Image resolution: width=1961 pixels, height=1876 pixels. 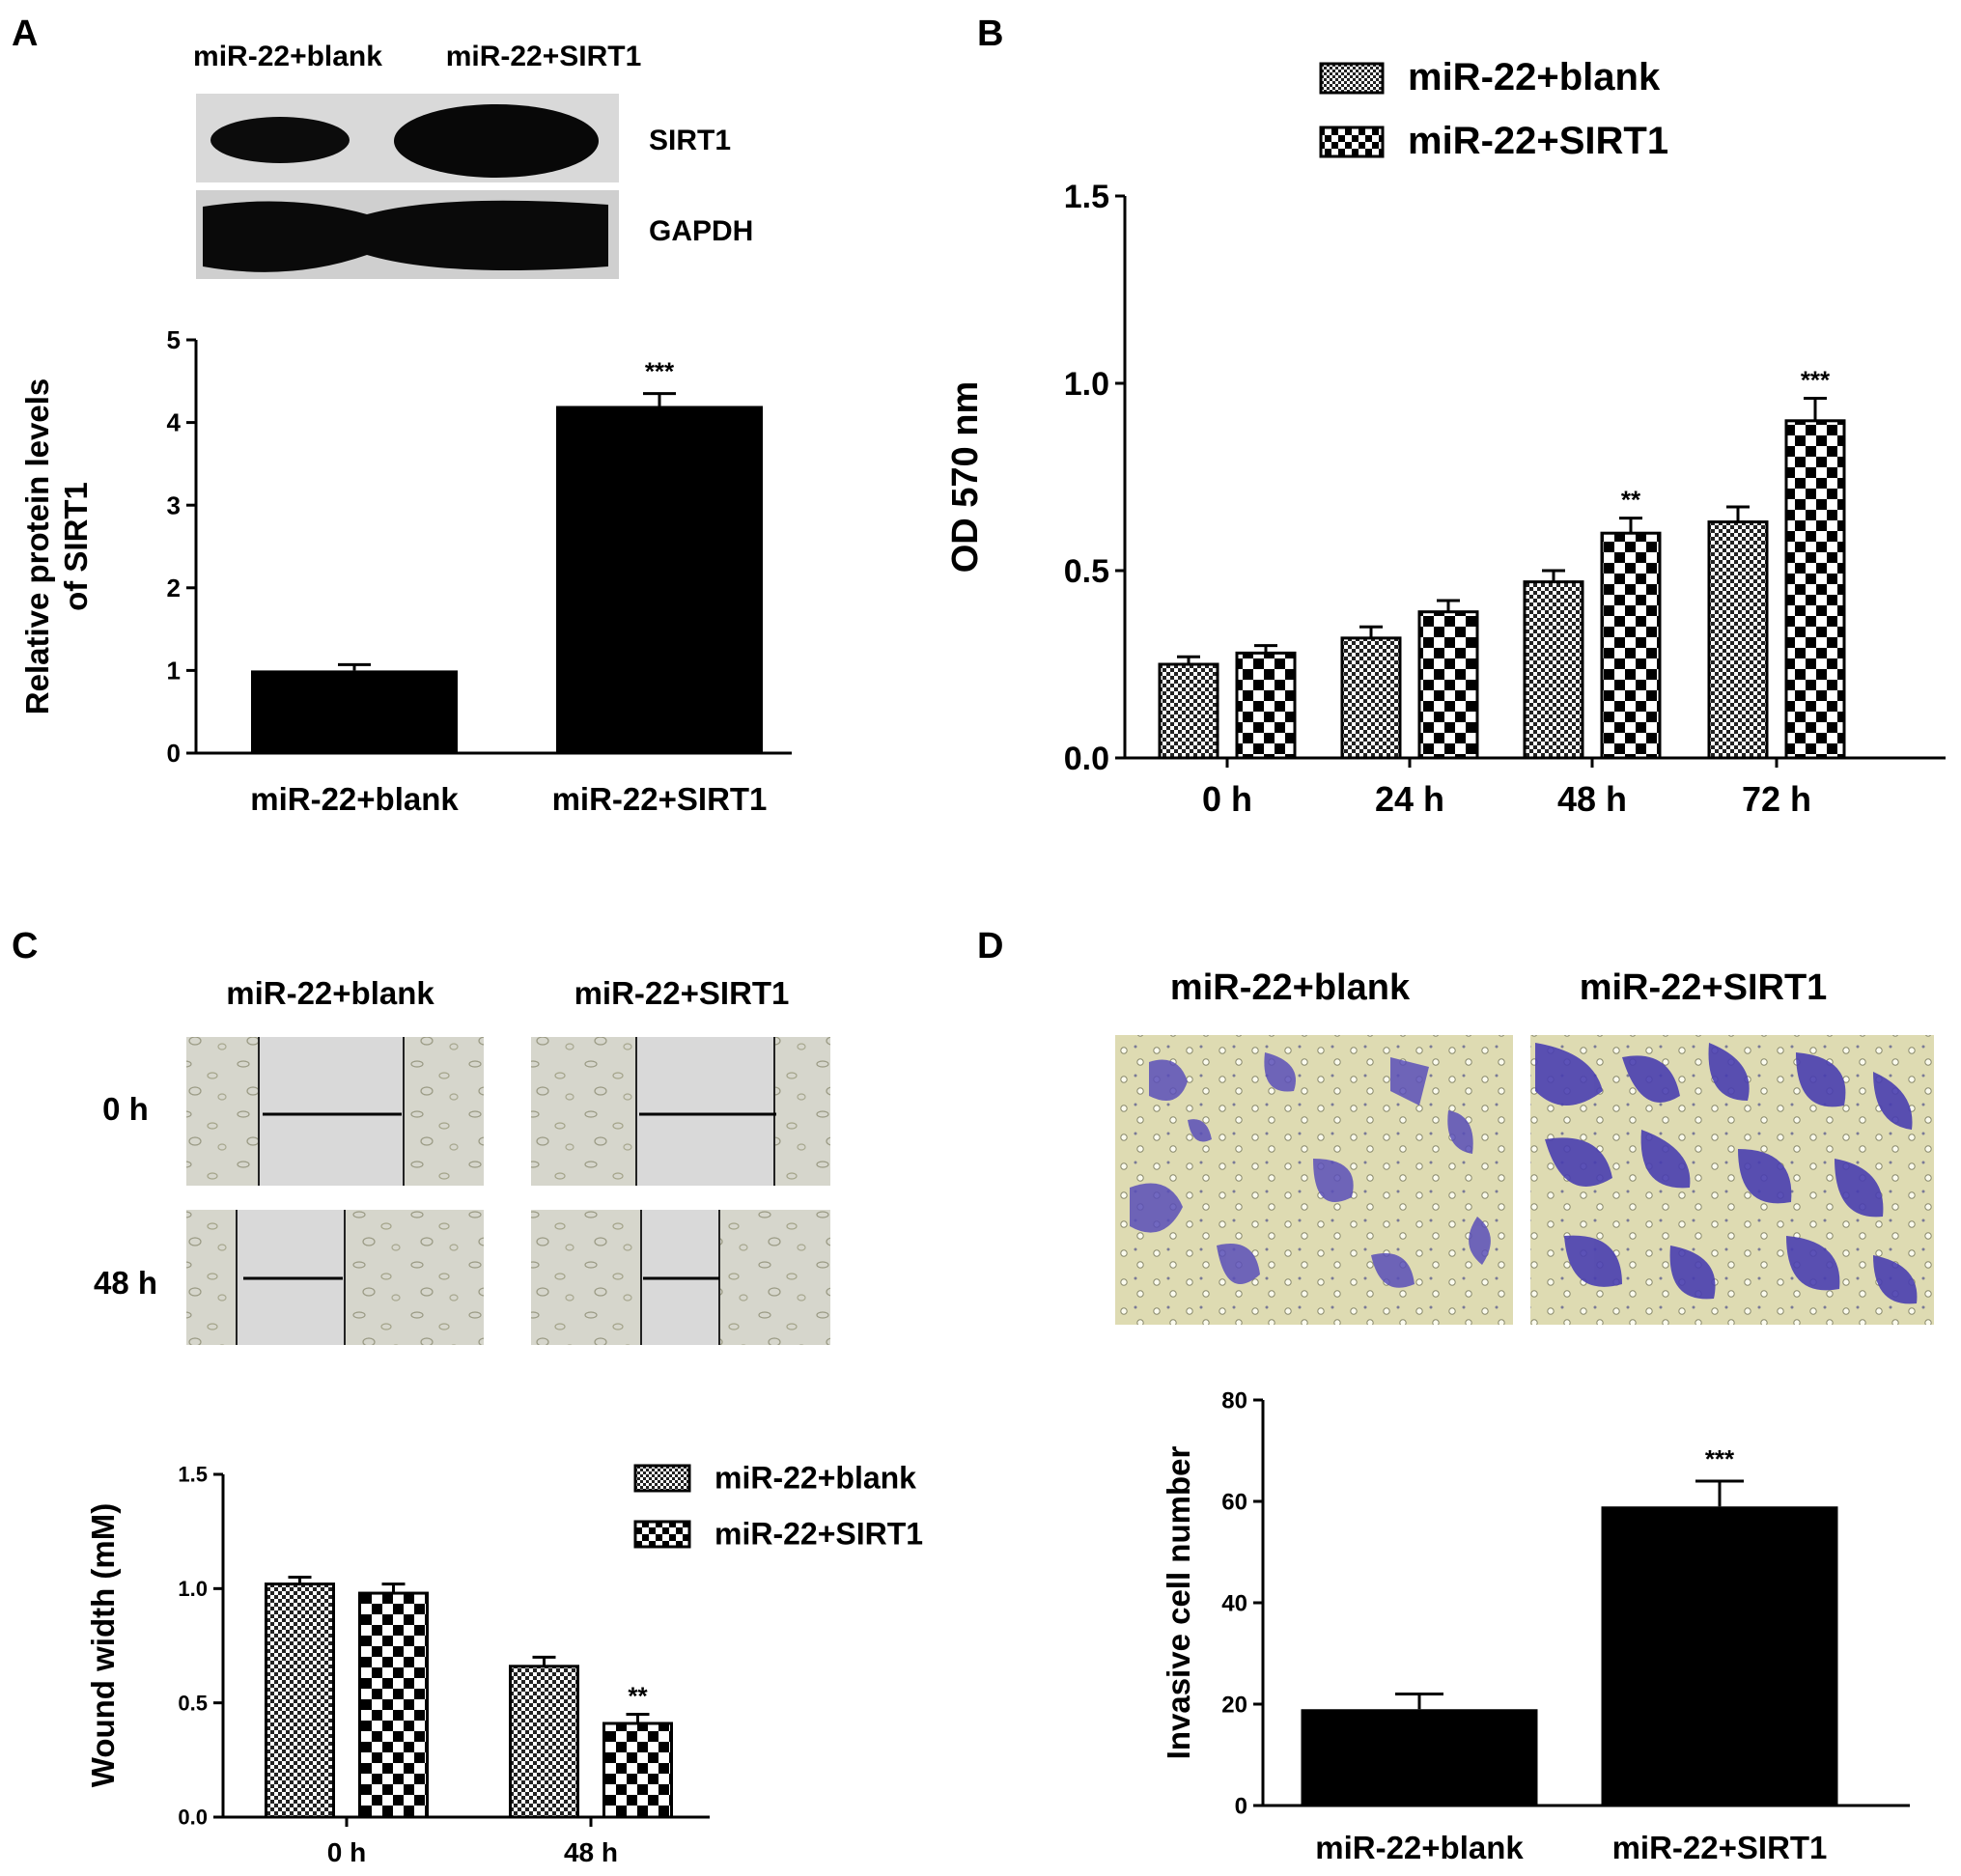 I want to click on wound-row-label-48h: 48 h, so click(x=125, y=1283).